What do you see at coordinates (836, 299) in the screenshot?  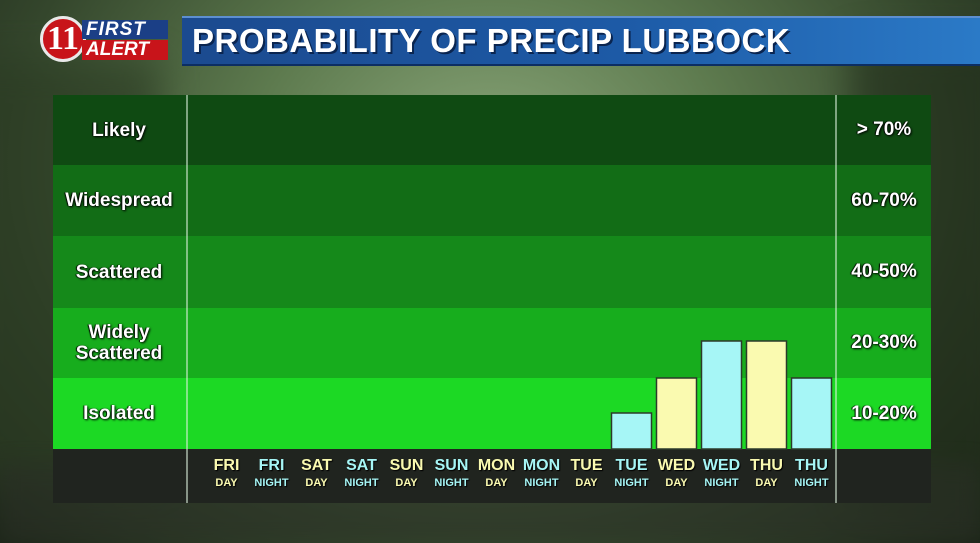 I see `right-divider` at bounding box center [836, 299].